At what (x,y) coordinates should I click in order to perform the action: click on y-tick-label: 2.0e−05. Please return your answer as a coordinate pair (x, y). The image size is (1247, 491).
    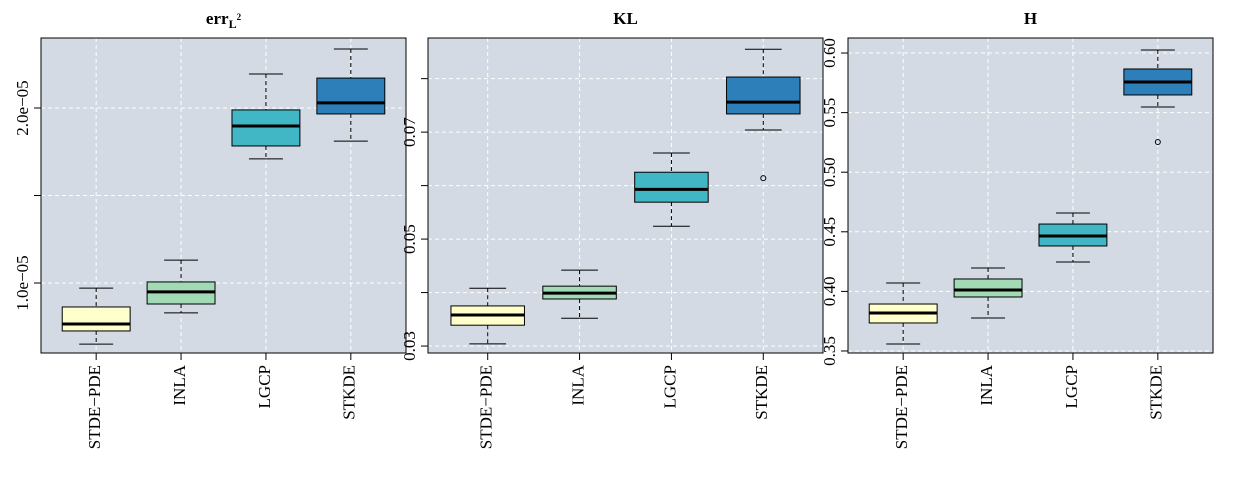
    Looking at the image, I should click on (22, 107).